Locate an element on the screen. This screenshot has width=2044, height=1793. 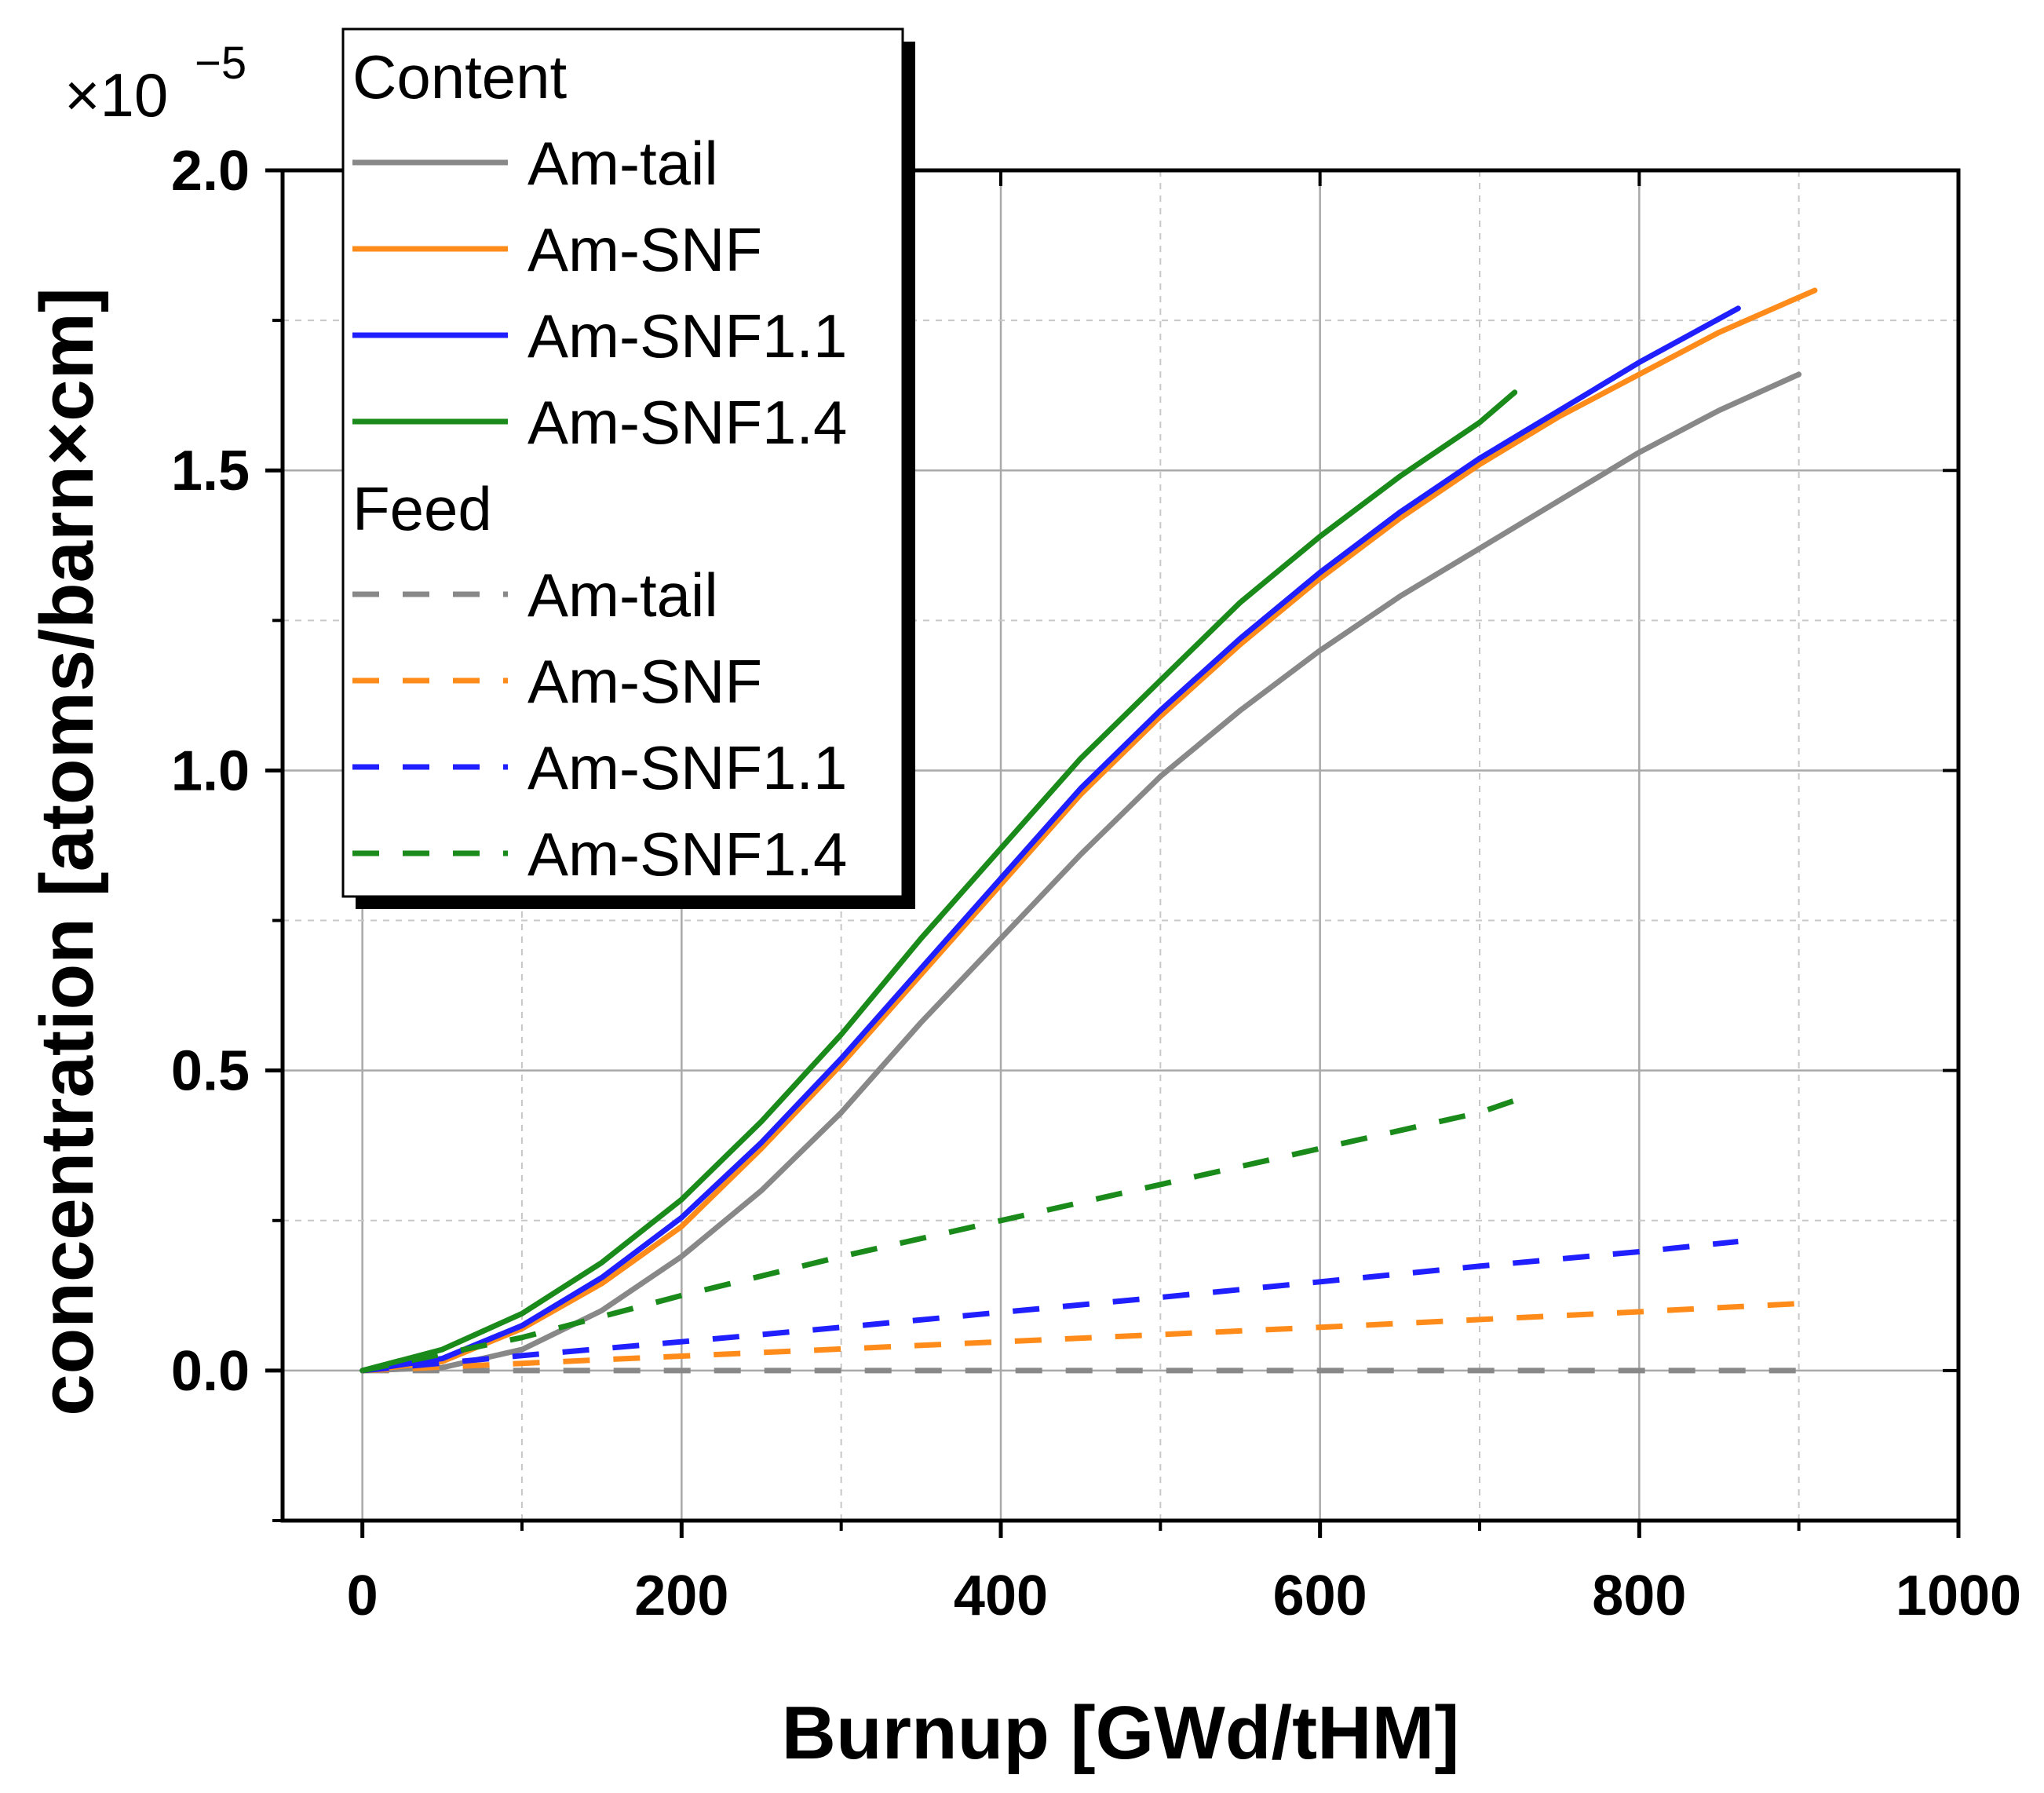
x-axis-title: Burnup [GWd/tHM] is located at coordinates (1121, 1733).